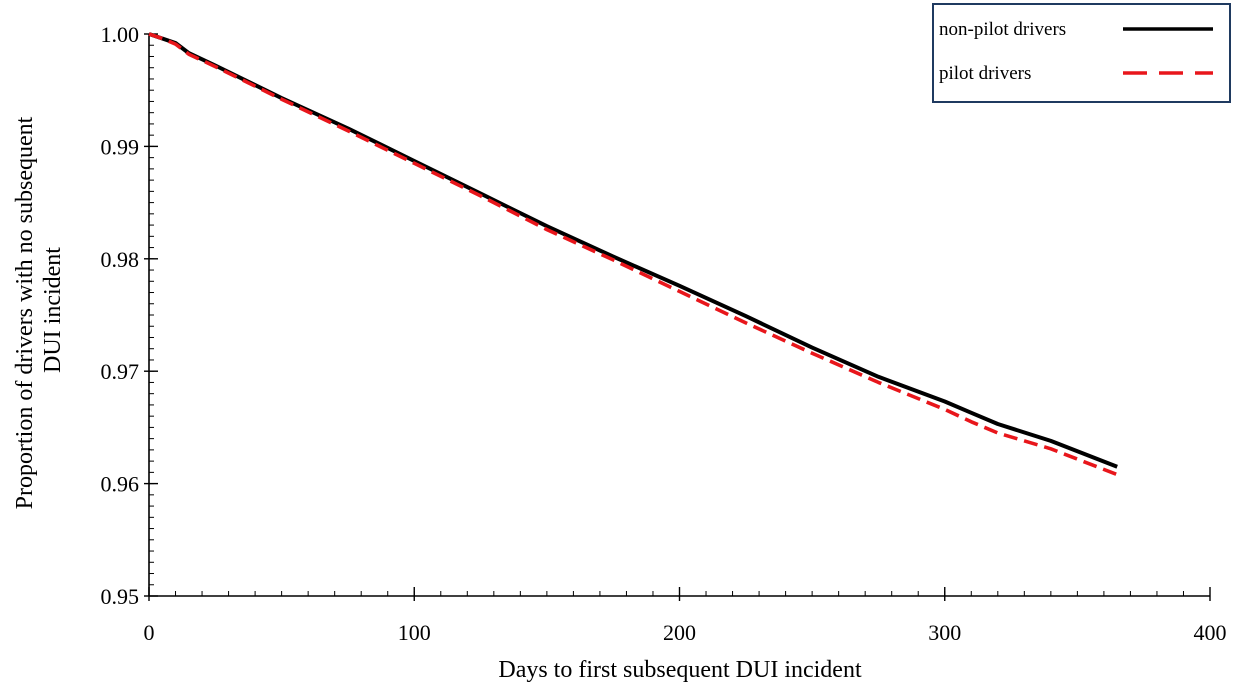 Image resolution: width=1238 pixels, height=687 pixels. What do you see at coordinates (680, 670) in the screenshot?
I see `x-axis-title: Days to first subsequent DUI incident` at bounding box center [680, 670].